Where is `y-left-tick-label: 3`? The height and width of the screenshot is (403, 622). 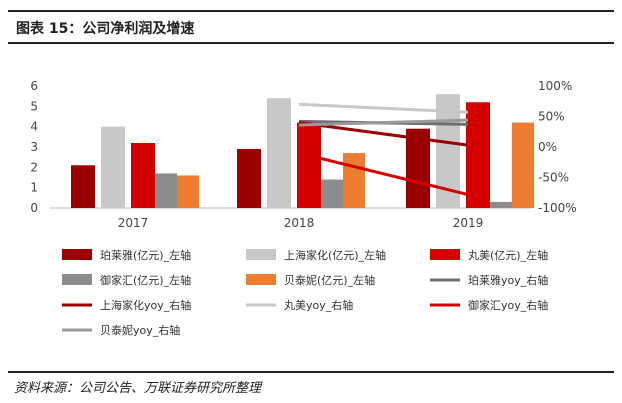 y-left-tick-label: 3 is located at coordinates (34, 147).